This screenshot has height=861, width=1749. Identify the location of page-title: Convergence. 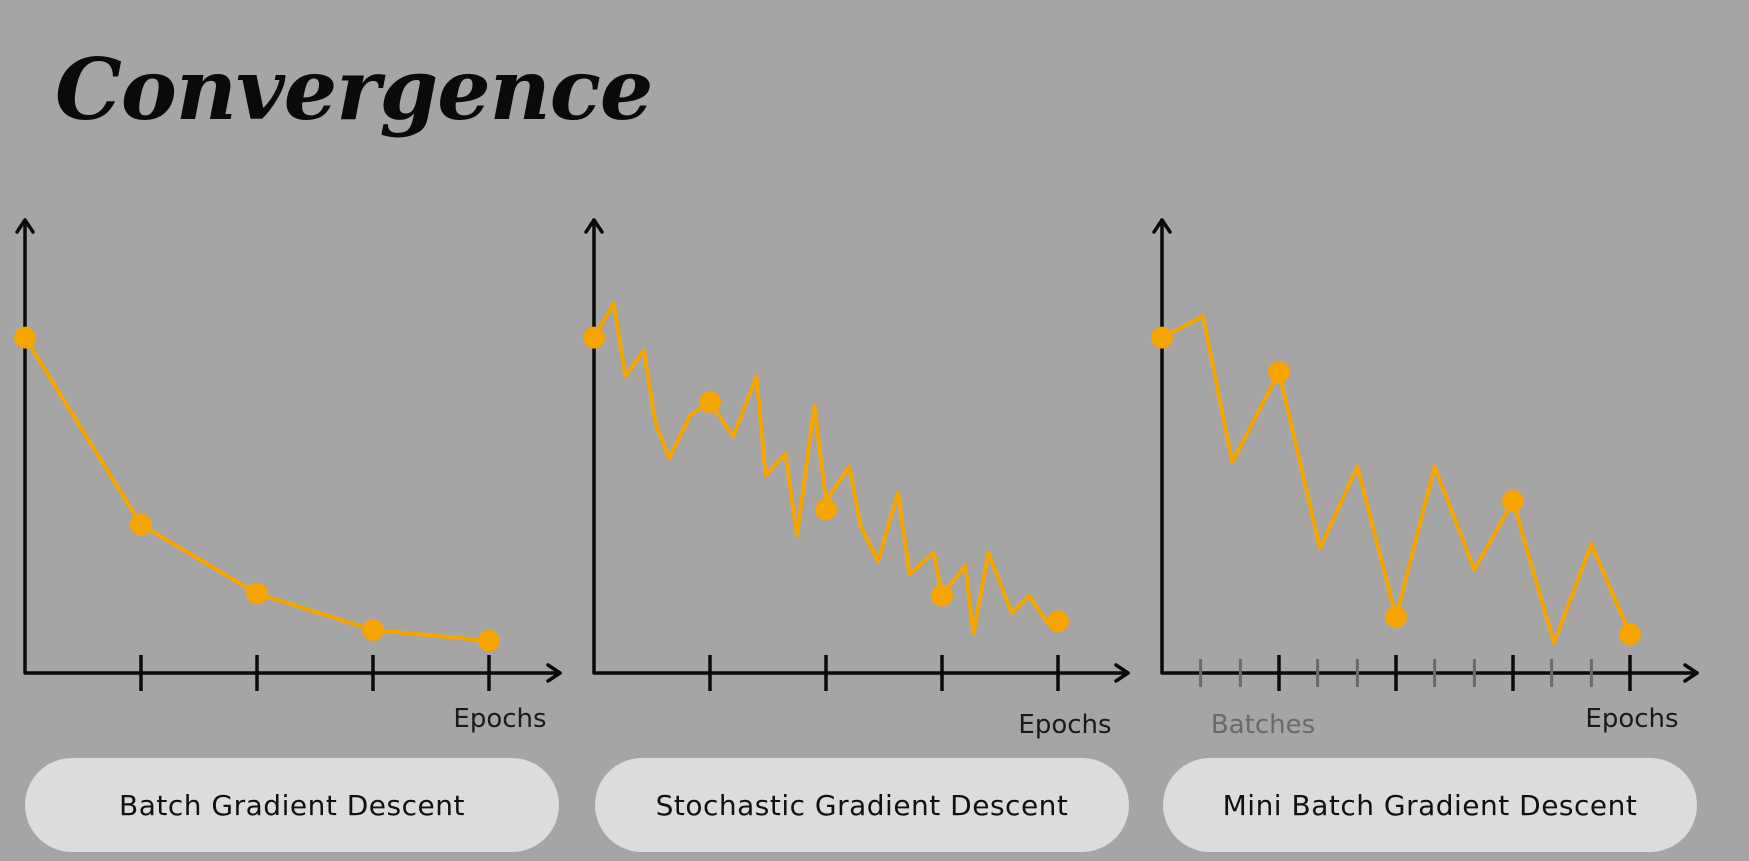
(354, 89).